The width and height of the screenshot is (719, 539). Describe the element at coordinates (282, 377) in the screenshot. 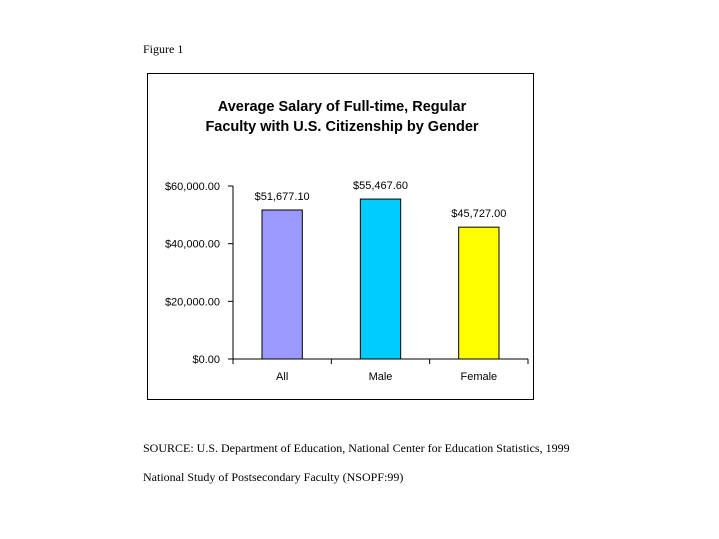

I see `x-category-label: All` at that location.